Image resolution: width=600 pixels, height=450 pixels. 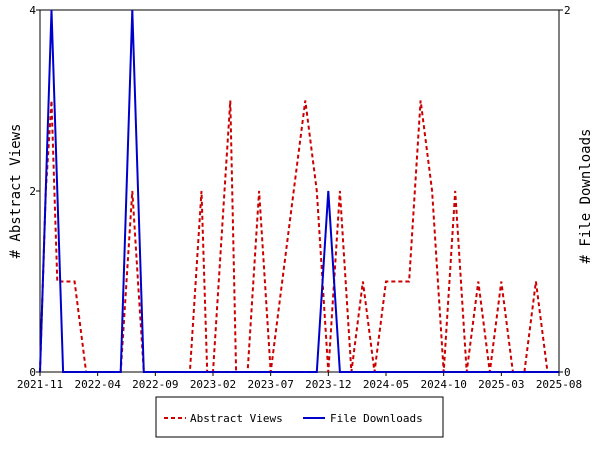 I want to click on y-left-tick-label: 2, so click(x=32, y=191).